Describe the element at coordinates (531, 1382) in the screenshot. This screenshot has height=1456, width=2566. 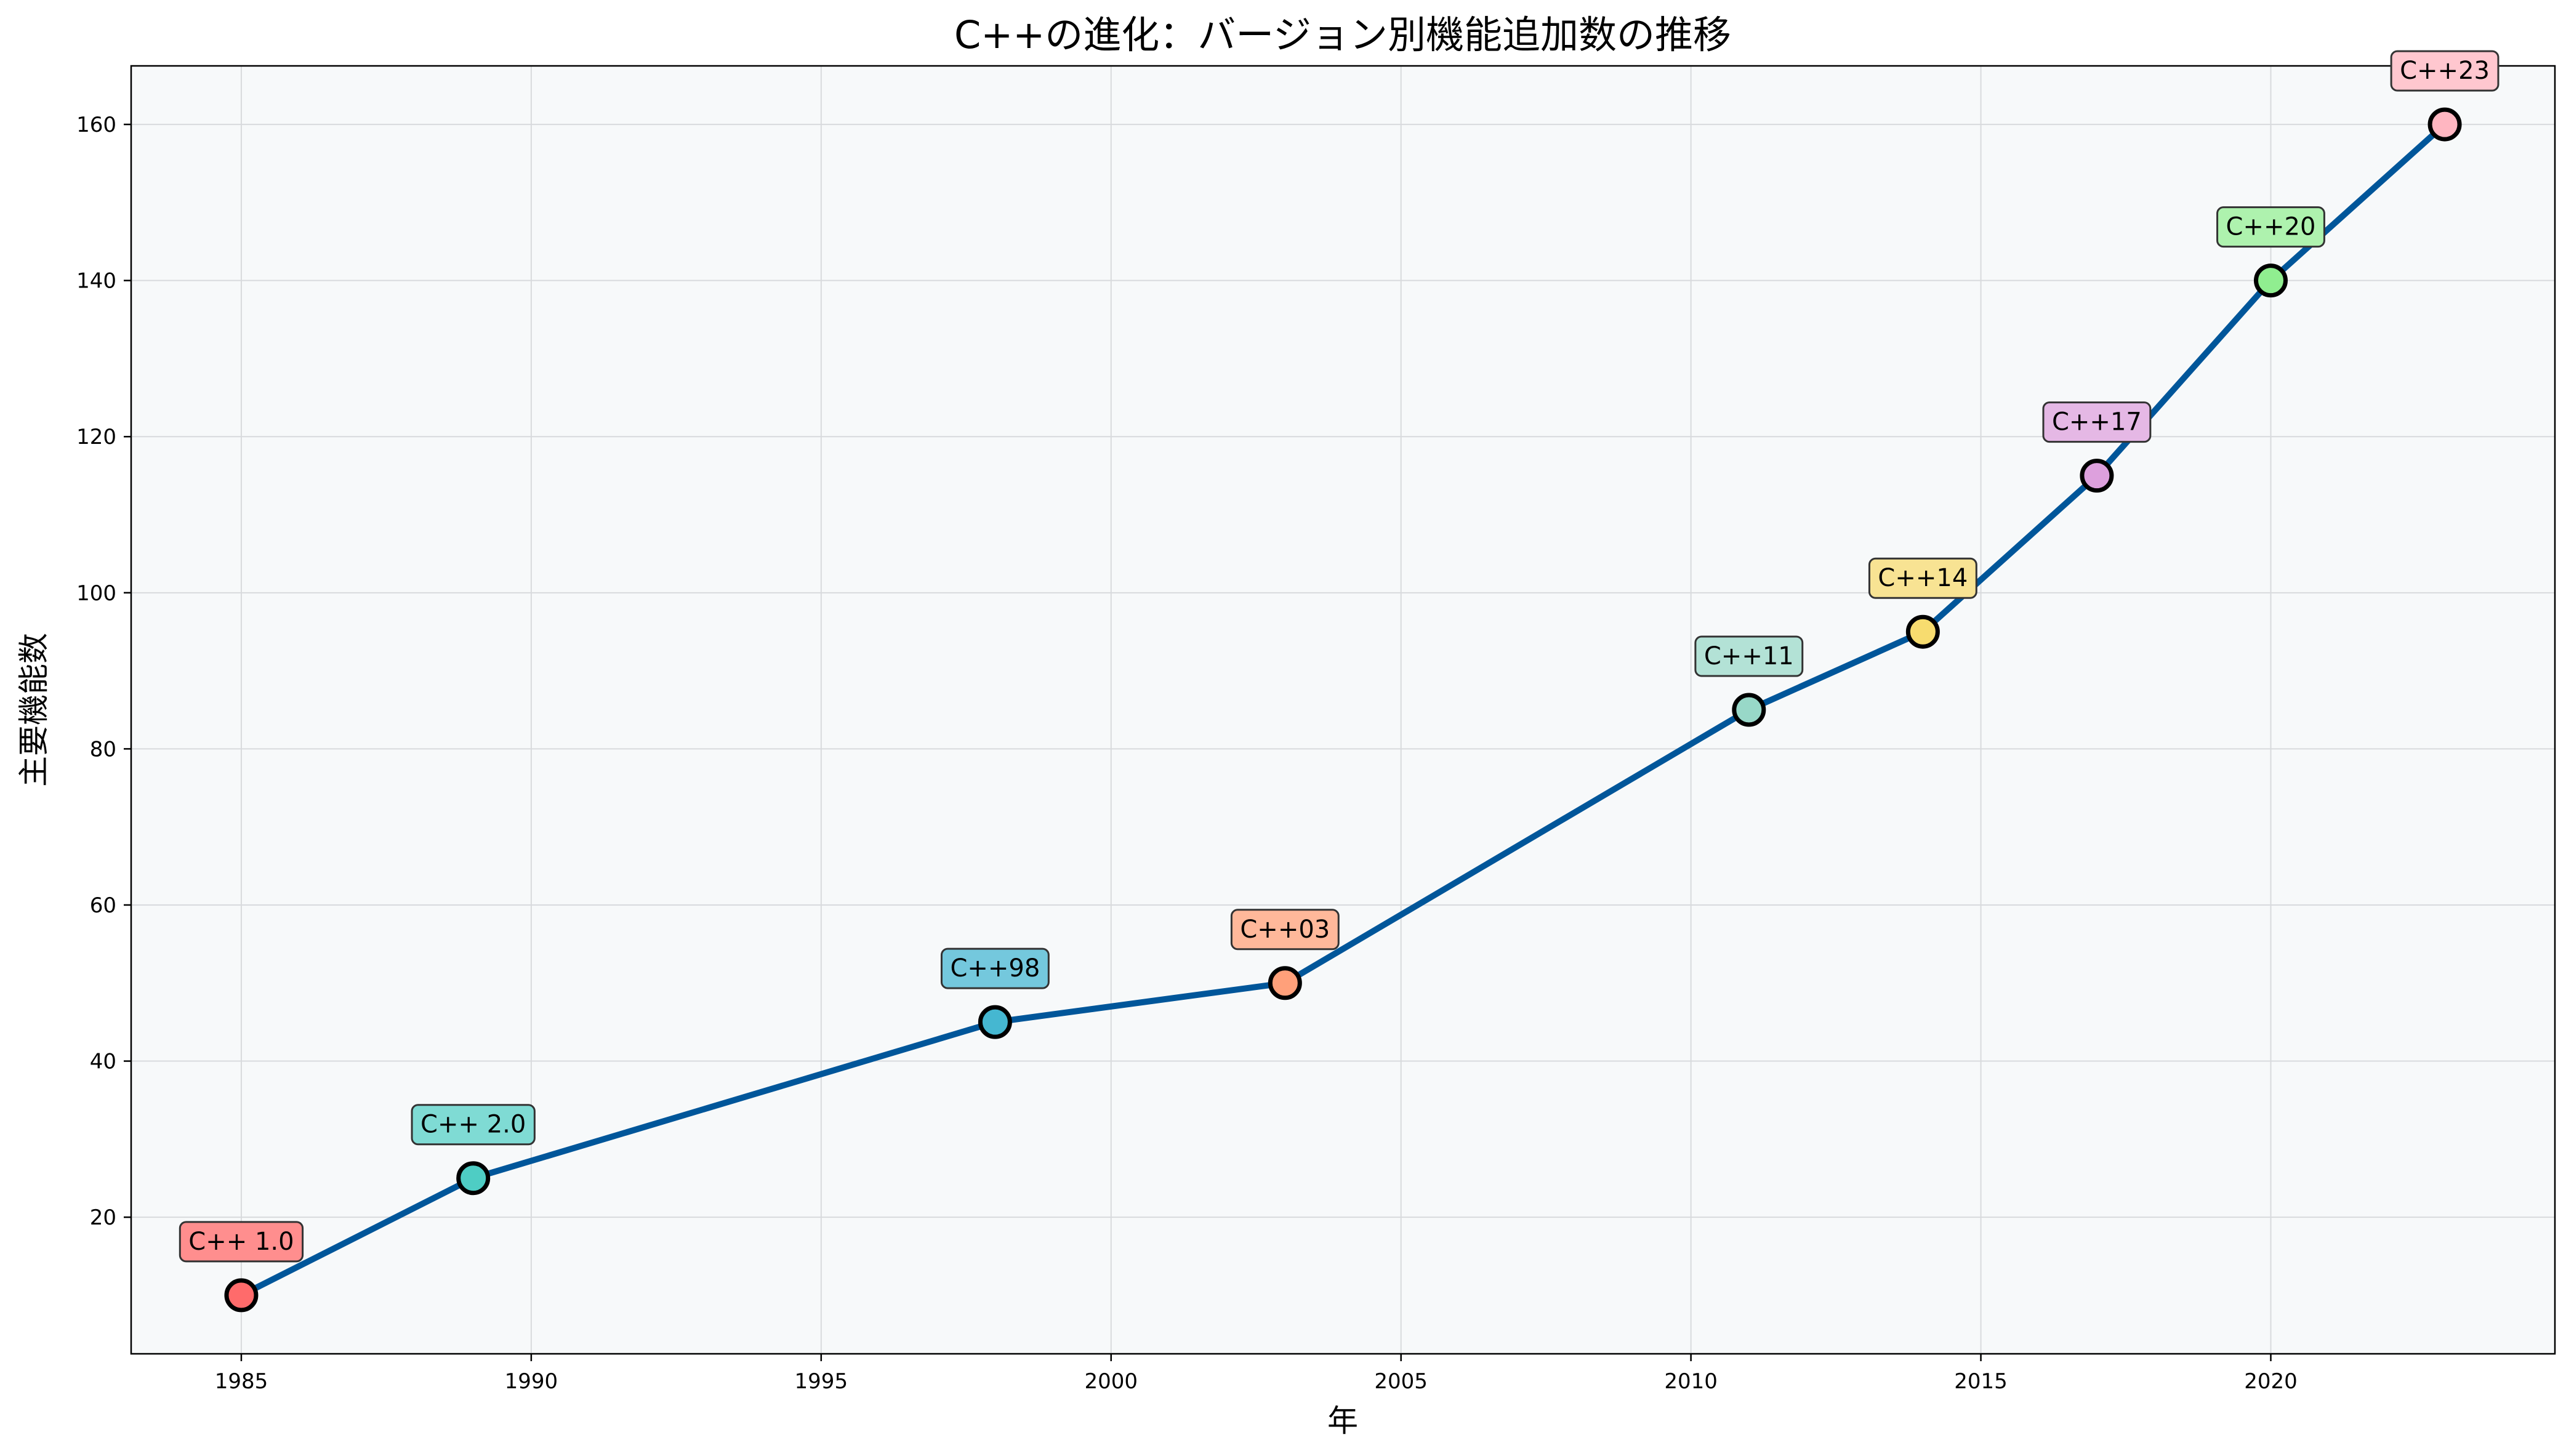
I see `x-tick-label: 1990` at that location.